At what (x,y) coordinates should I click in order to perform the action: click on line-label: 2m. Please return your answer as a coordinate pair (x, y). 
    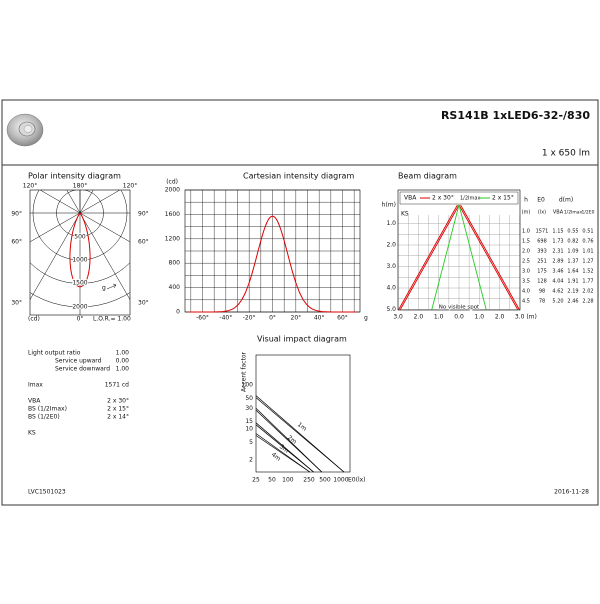
    Looking at the image, I should click on (292, 440).